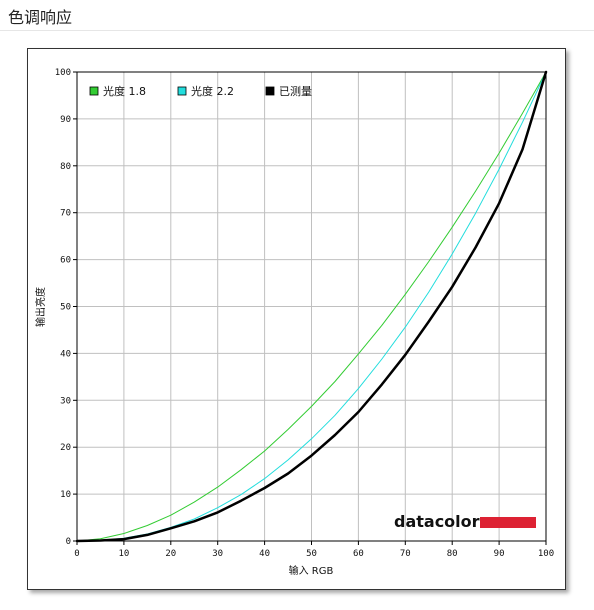 This screenshot has width=594, height=610. I want to click on y-tick-label: 40, so click(65, 354).